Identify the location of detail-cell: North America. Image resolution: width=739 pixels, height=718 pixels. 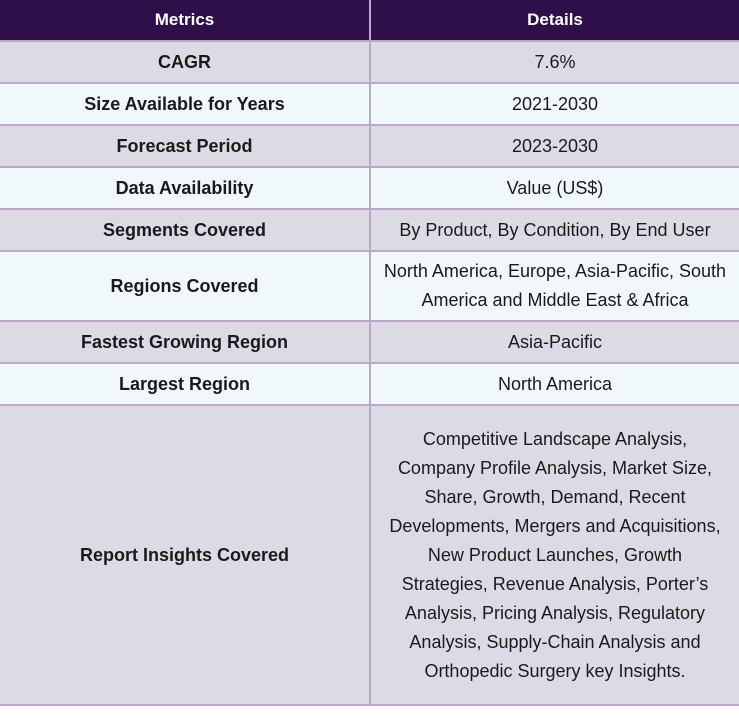
(554, 384).